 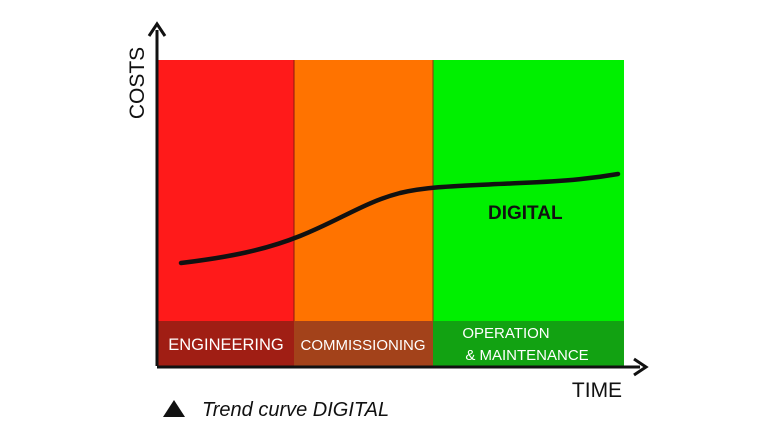 I want to click on phase-commissioning-region, so click(x=363, y=213).